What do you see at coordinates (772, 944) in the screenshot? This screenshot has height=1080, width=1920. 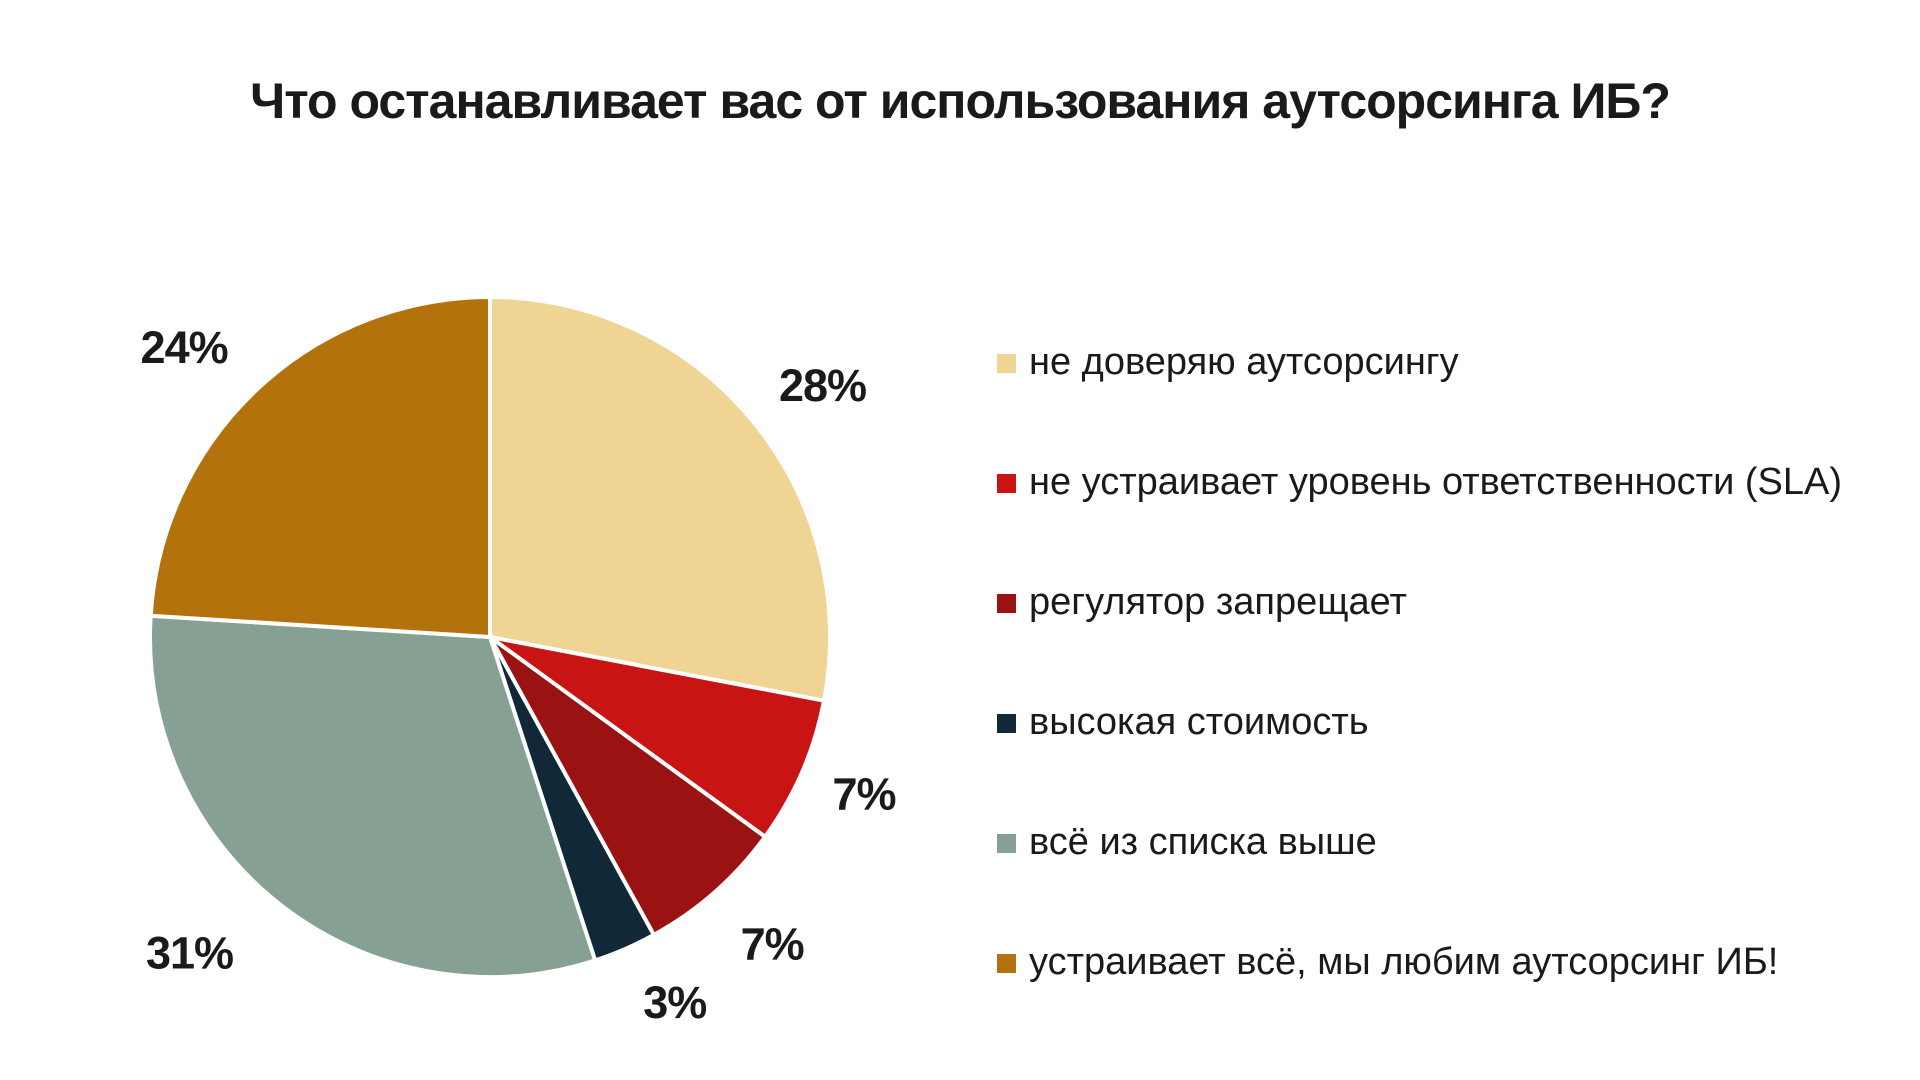 I see `slice-percent-label-3: 7%` at bounding box center [772, 944].